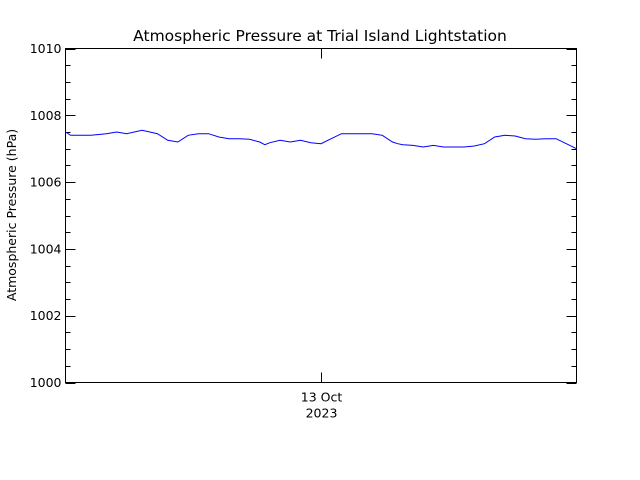  Describe the element at coordinates (322, 397) in the screenshot. I see `x-tick-label-date: 13 Oct` at that location.